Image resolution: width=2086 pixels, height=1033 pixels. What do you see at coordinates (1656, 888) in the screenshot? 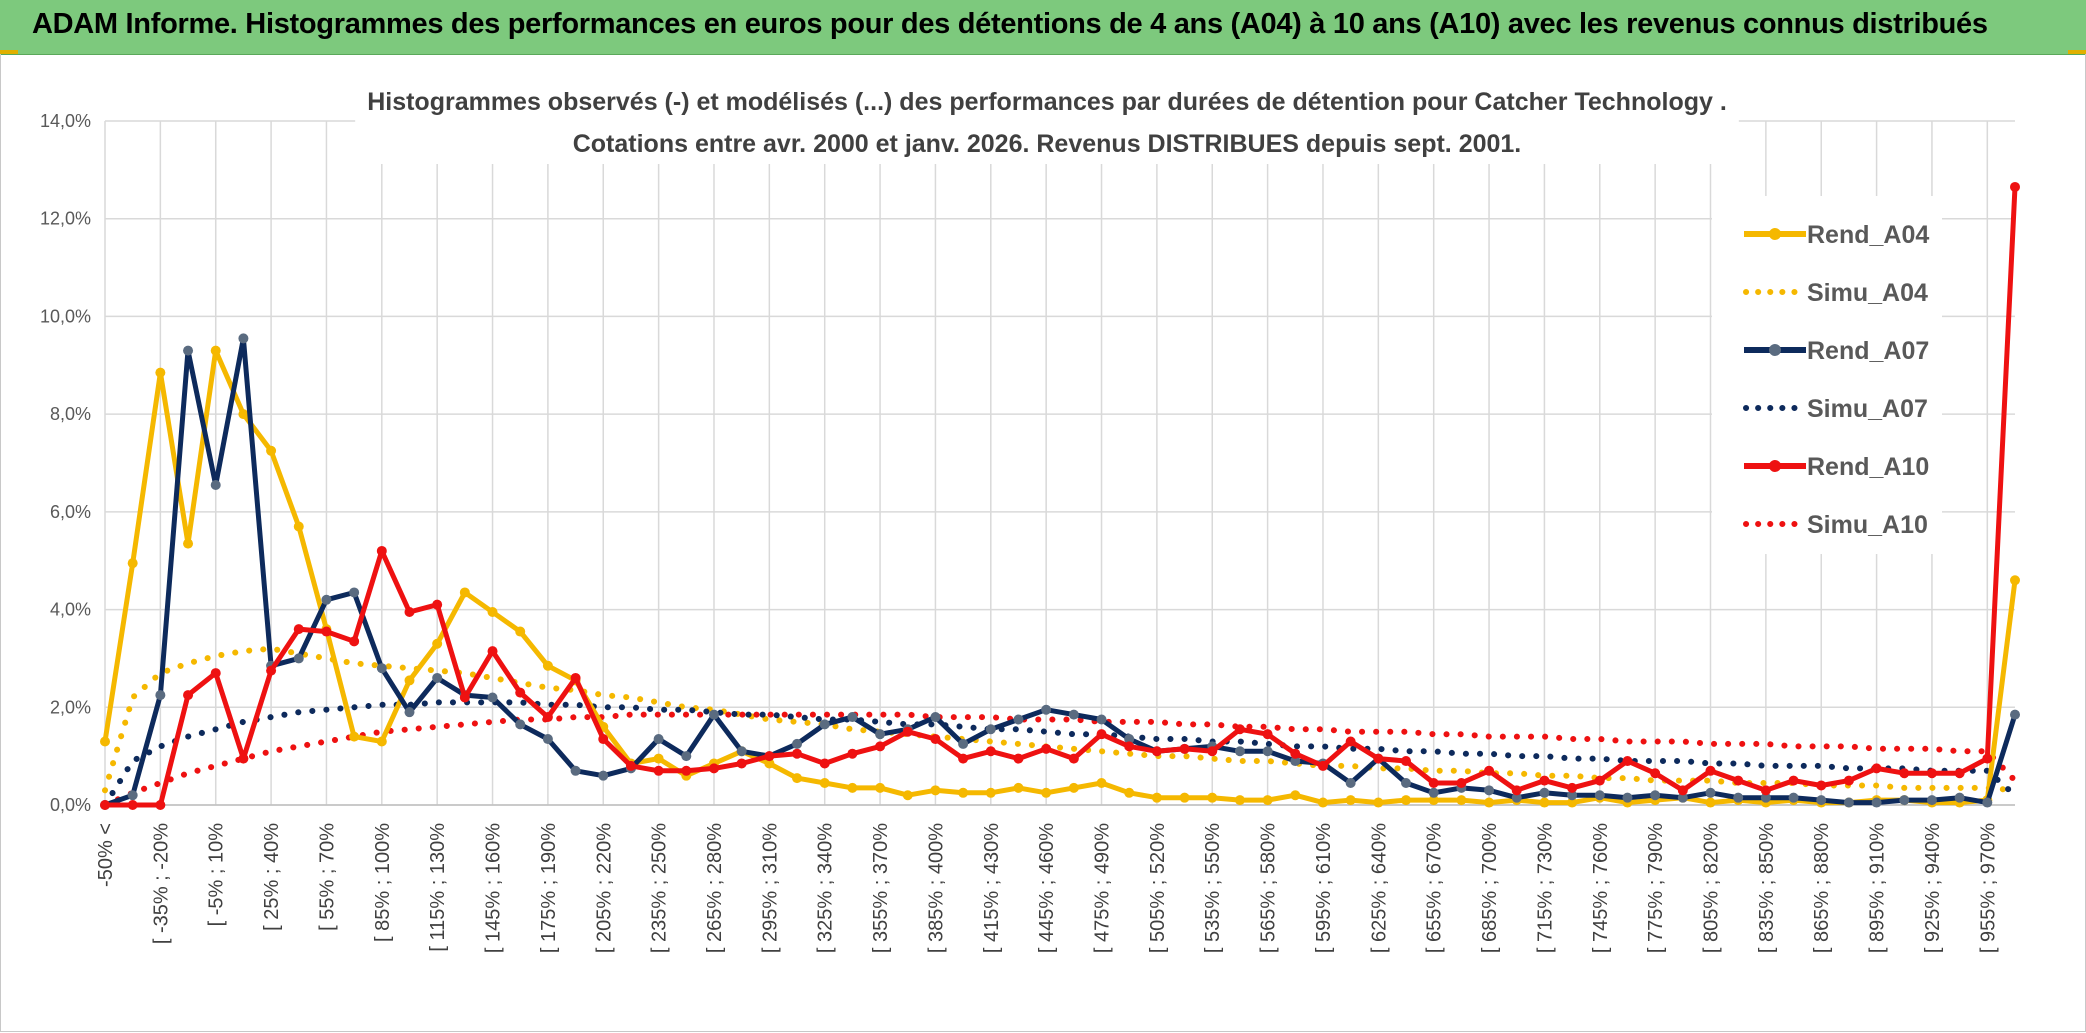
I see `x-tick-label: [ 775% ; 790%` at bounding box center [1656, 888].